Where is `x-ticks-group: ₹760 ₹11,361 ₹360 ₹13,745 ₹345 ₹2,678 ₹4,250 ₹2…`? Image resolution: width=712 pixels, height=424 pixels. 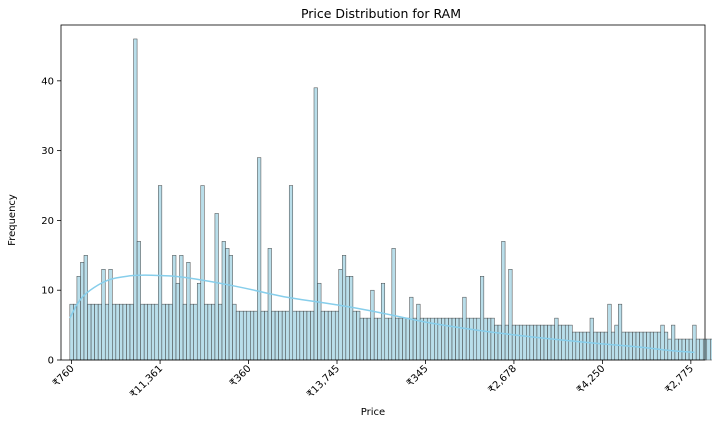
x-ticks-group: ₹760 ₹11,361 ₹360 ₹13,745 ₹345 ₹2,678 ₹4,250 ₹2… is located at coordinates (373, 380).